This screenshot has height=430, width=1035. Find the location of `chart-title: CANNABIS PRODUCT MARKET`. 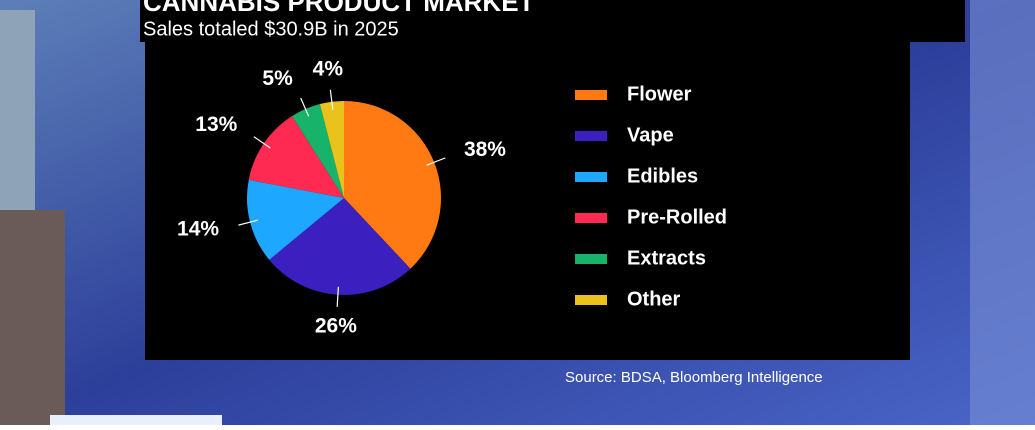

chart-title: CANNABIS PRODUCT MARKET is located at coordinates (339, 8).